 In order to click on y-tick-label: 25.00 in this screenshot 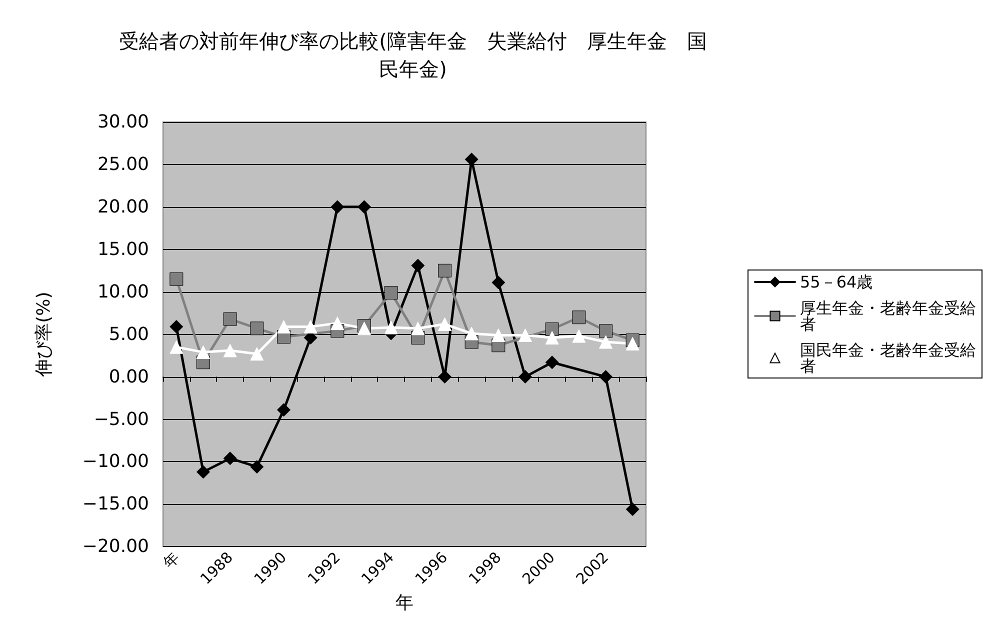, I will do `click(123, 164)`.